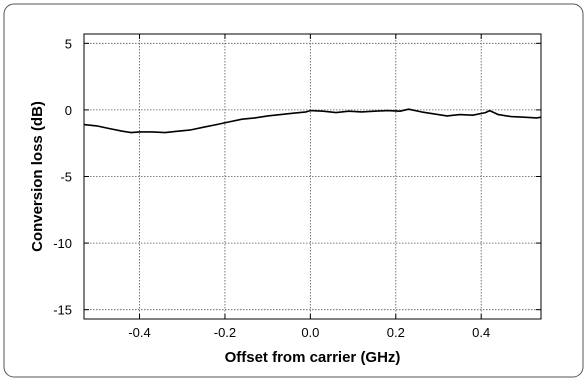 The height and width of the screenshot is (386, 587). What do you see at coordinates (62, 243) in the screenshot?
I see `y-tick-label: -10` at bounding box center [62, 243].